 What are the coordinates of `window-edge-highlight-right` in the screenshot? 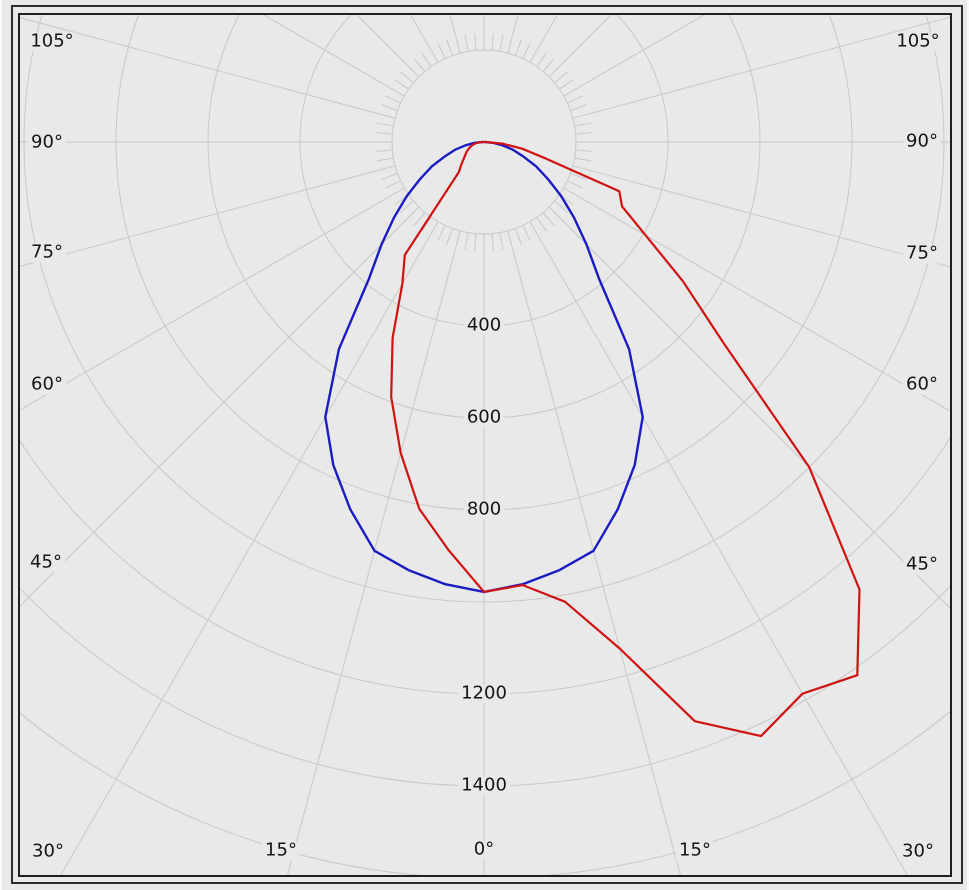 It's located at (968, 445).